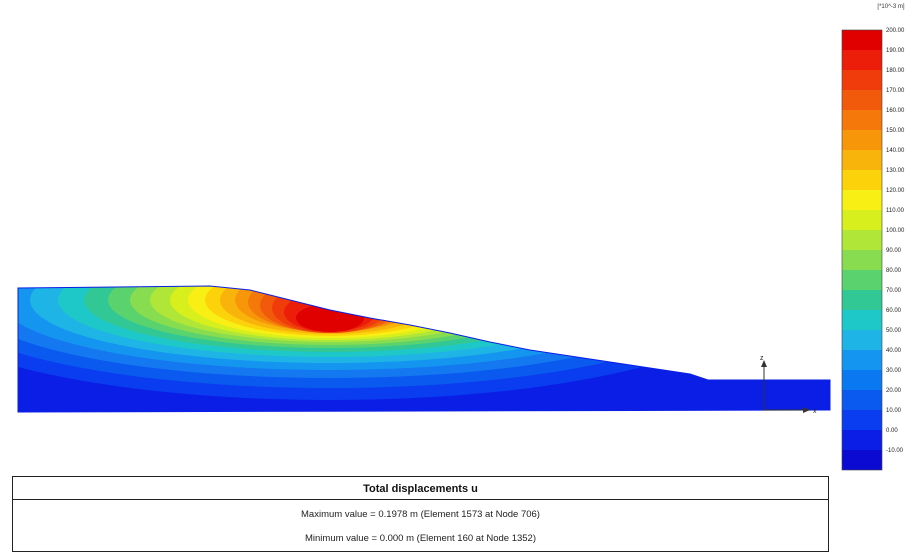  What do you see at coordinates (891, 7) in the screenshot?
I see `legend-unit-label: [*10^-3 m]` at bounding box center [891, 7].